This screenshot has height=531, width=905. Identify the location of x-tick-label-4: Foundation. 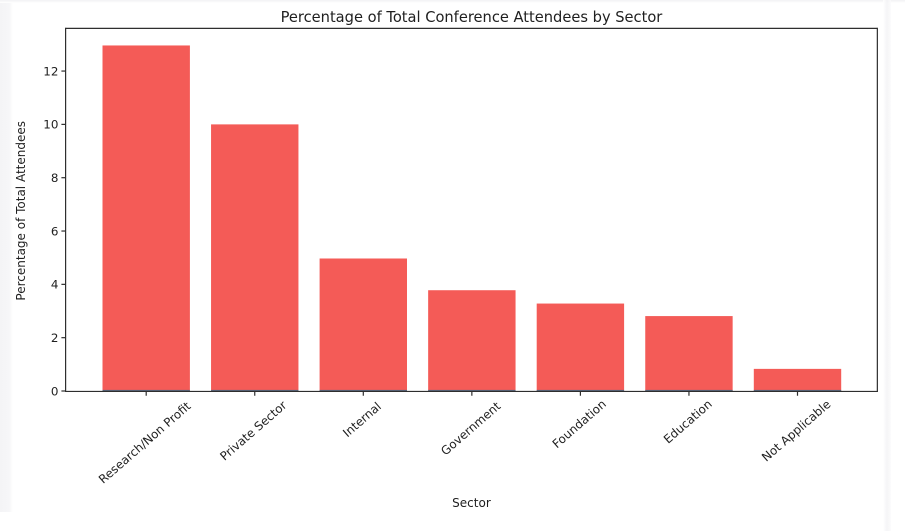
(579, 424).